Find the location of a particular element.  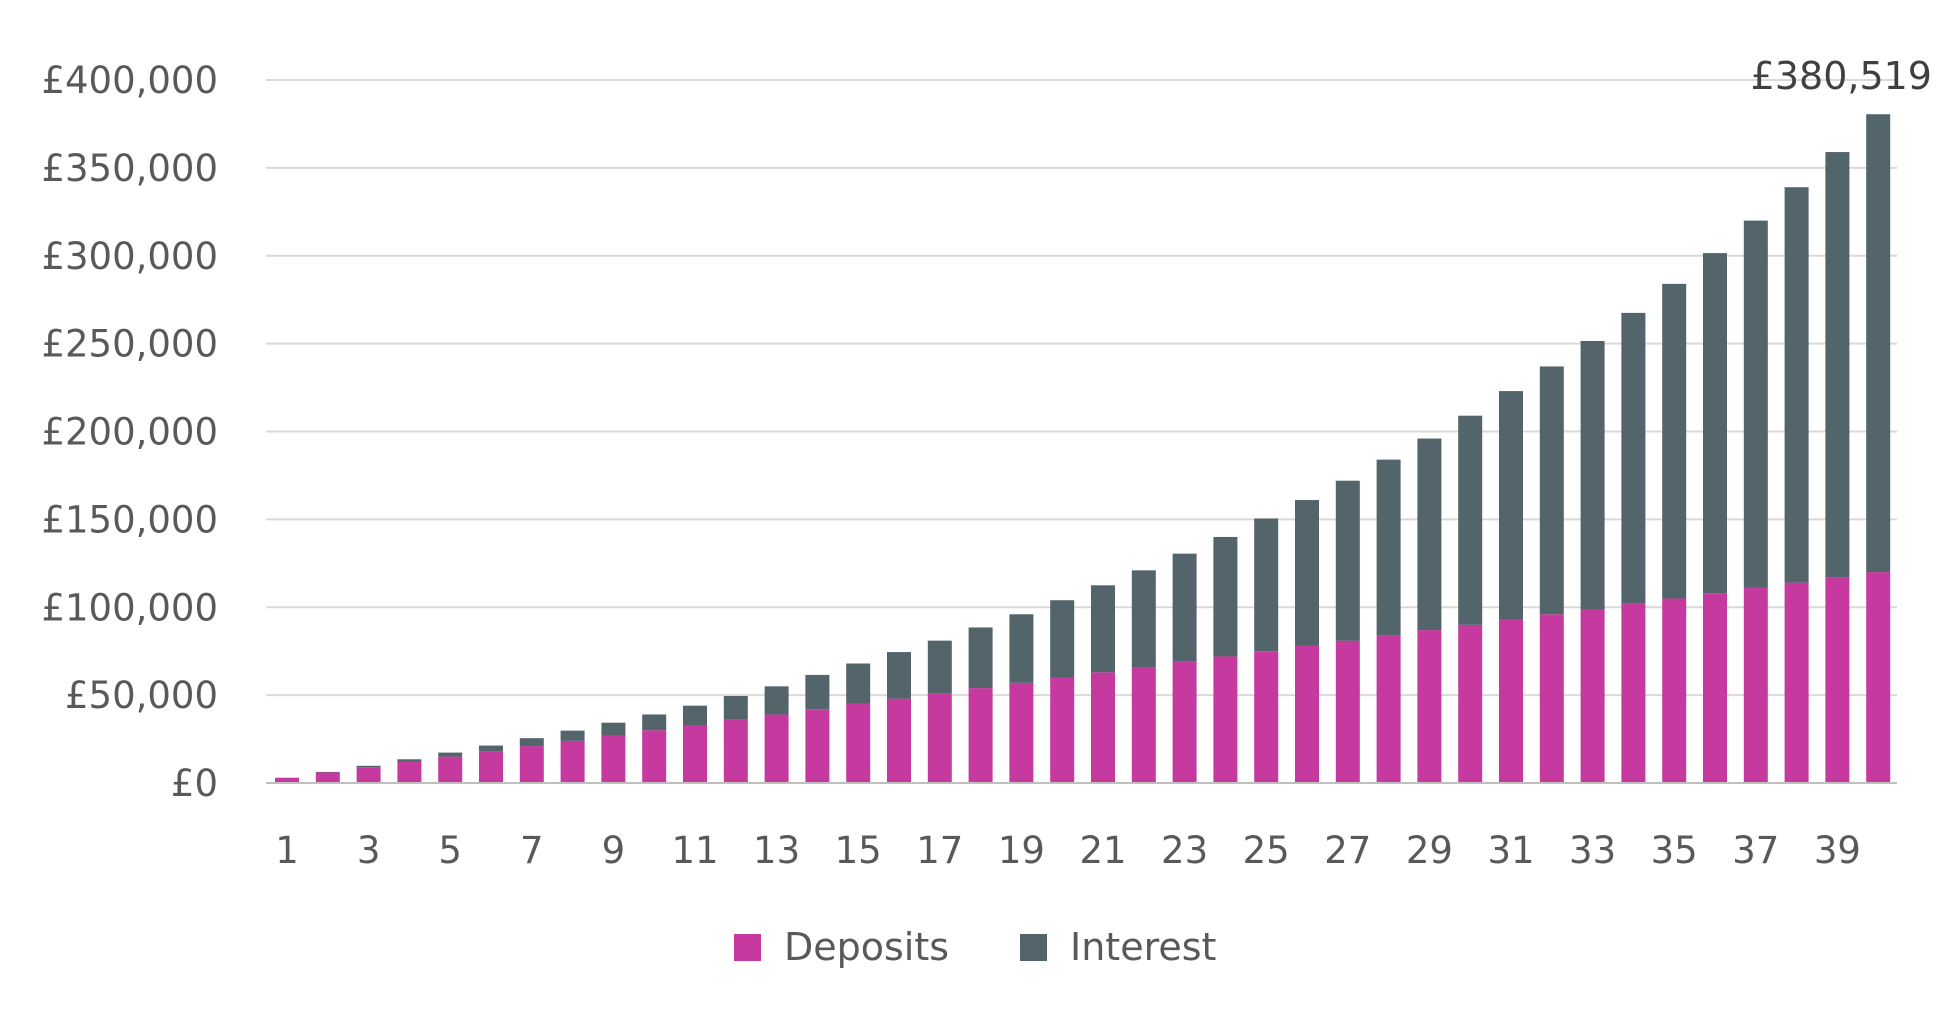

y-tick-label: £400,000 is located at coordinates (129, 80).